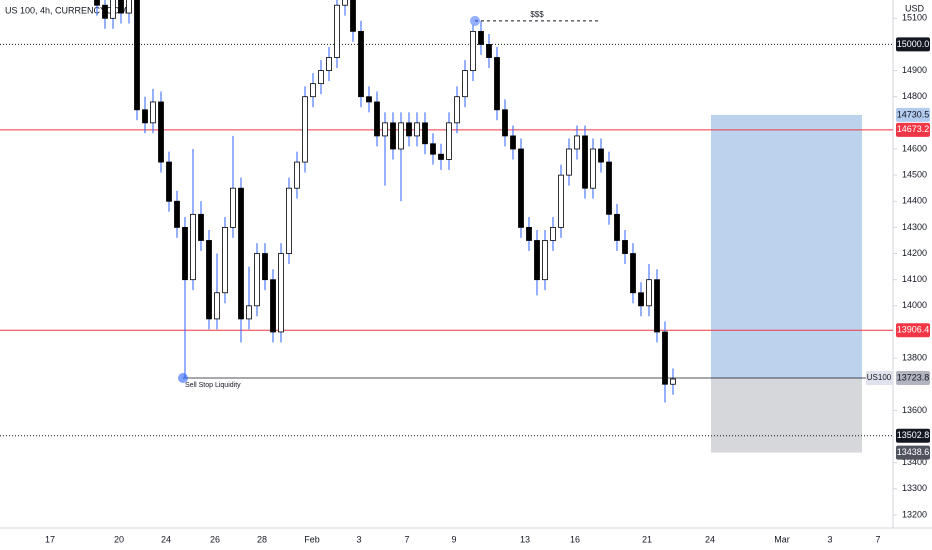 The image size is (932, 550). I want to click on level-badge-label: 15000.0, so click(913, 44).